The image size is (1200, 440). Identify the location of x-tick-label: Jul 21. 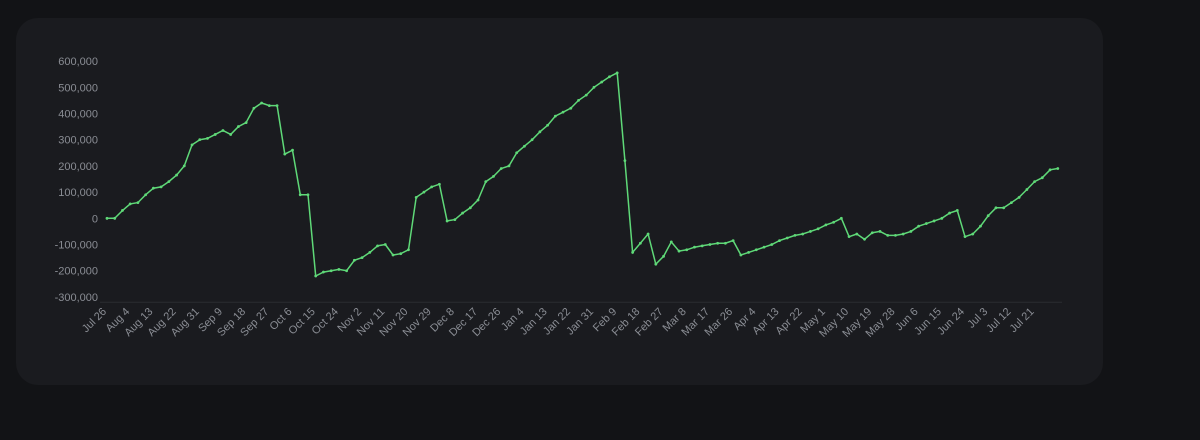
(1021, 320).